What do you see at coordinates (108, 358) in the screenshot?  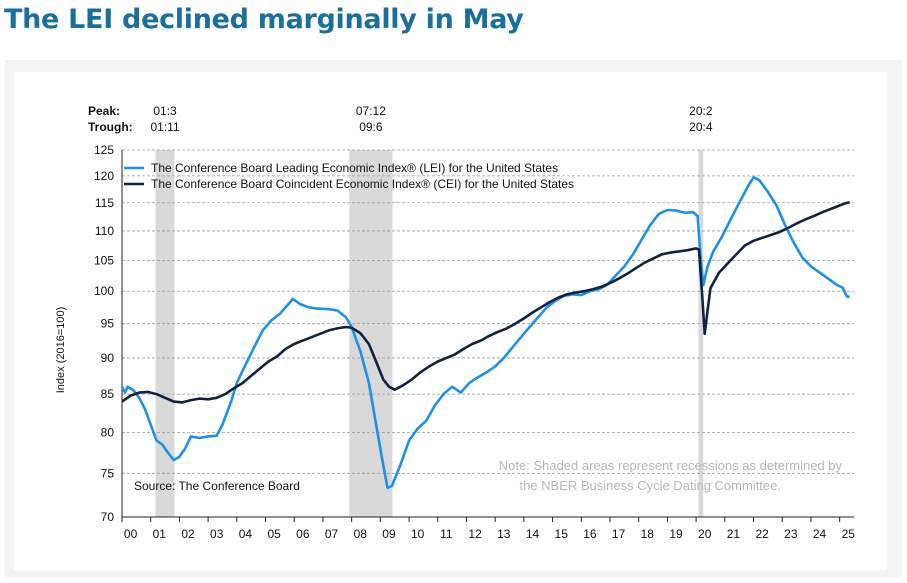 I see `y-tick-label-90: 90` at bounding box center [108, 358].